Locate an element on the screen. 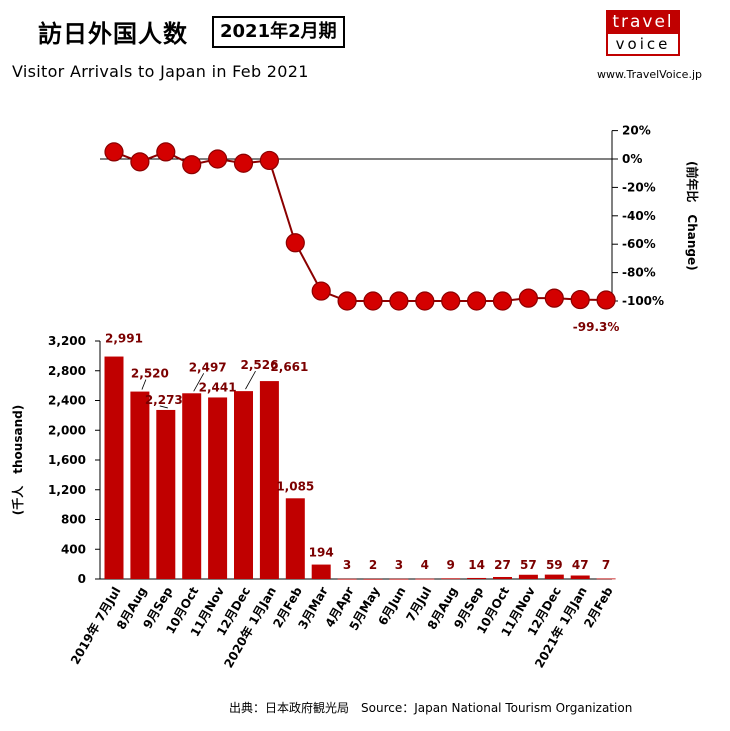 This screenshot has width=730, height=731. bar-y-tick-label: 1,200 is located at coordinates (67, 490).